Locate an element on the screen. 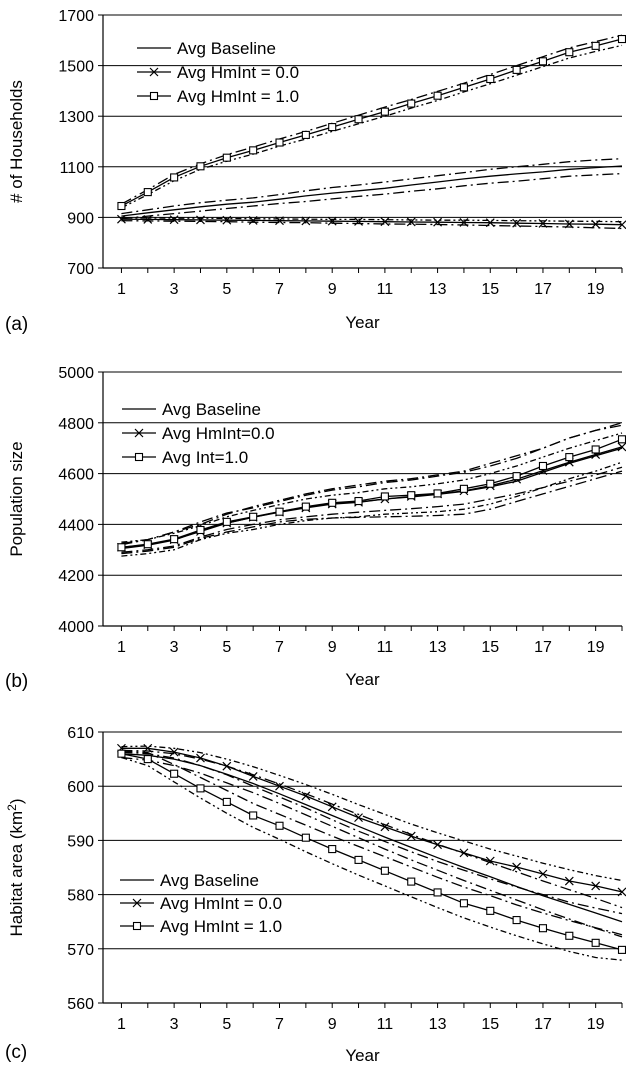  y-tick-label: 1300 is located at coordinates (76, 117).